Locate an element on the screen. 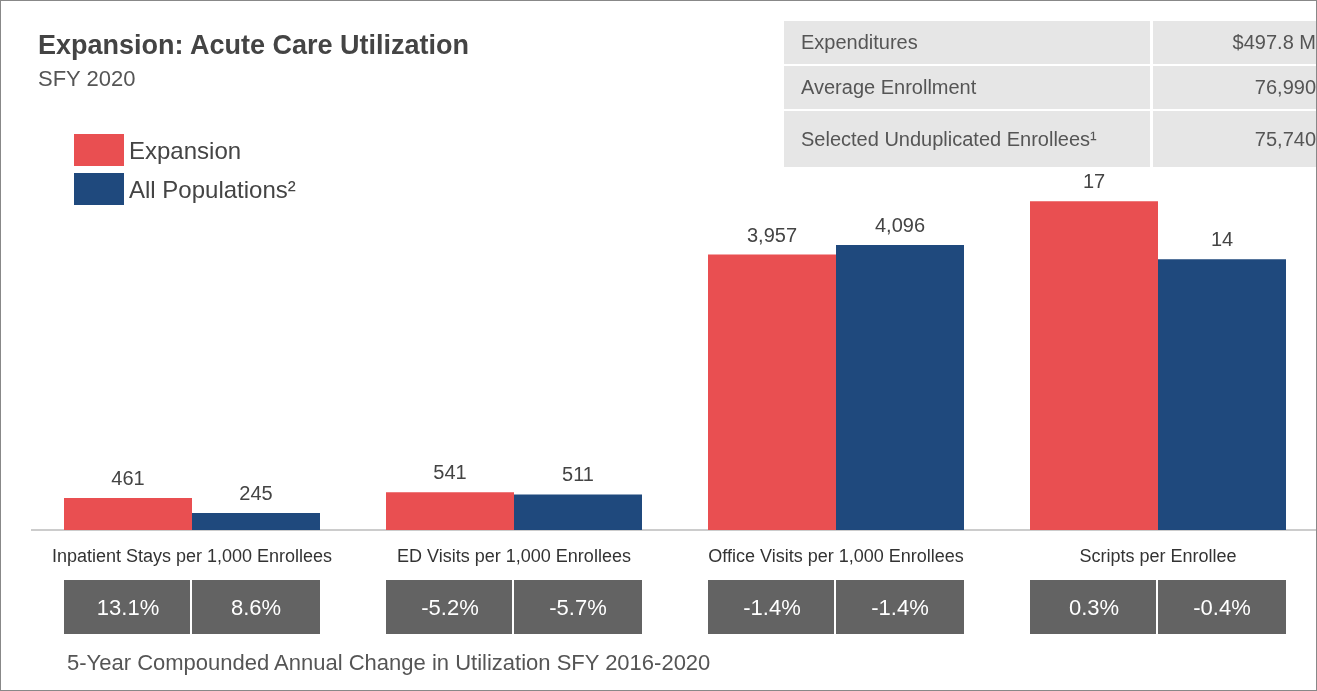  x-axis-title: 5-Year Compounded Annual Change in Utilization SFY 2016-2020 is located at coordinates (389, 662).